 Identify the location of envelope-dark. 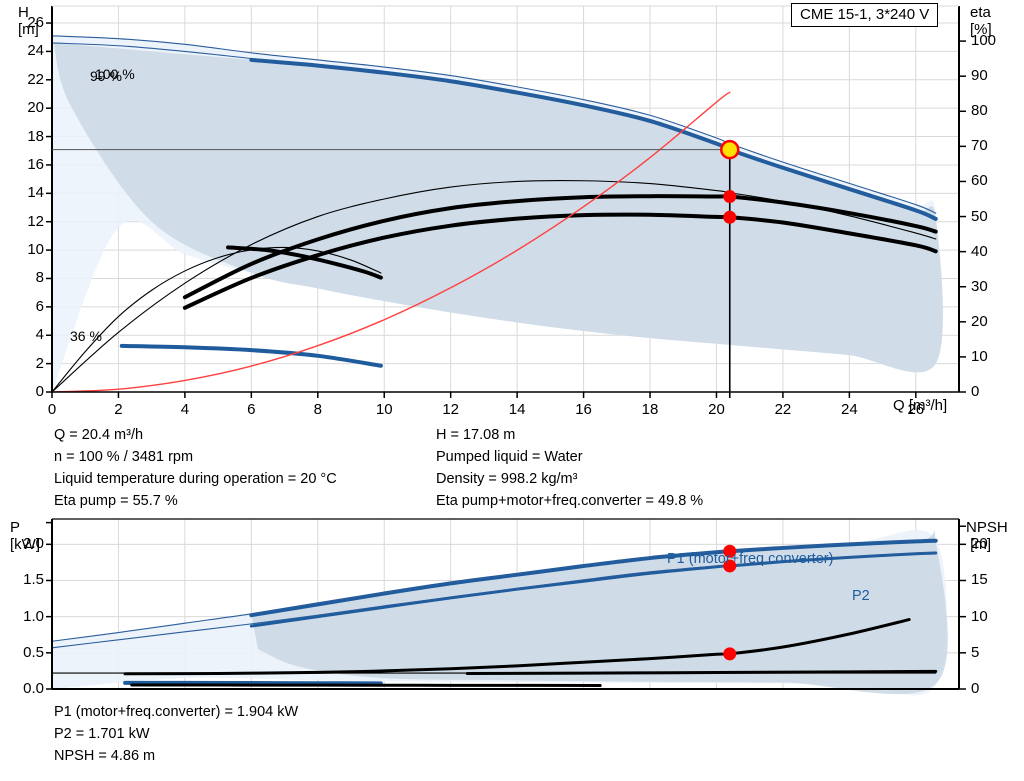
(599, 612).